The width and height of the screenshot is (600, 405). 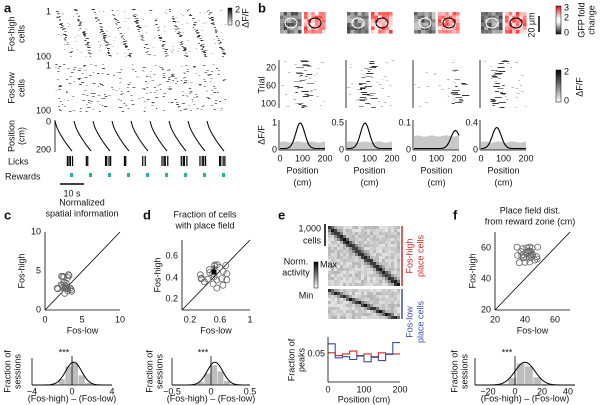 What do you see at coordinates (409, 322) in the screenshot?
I see `group-label: Fos-low` at bounding box center [409, 322].